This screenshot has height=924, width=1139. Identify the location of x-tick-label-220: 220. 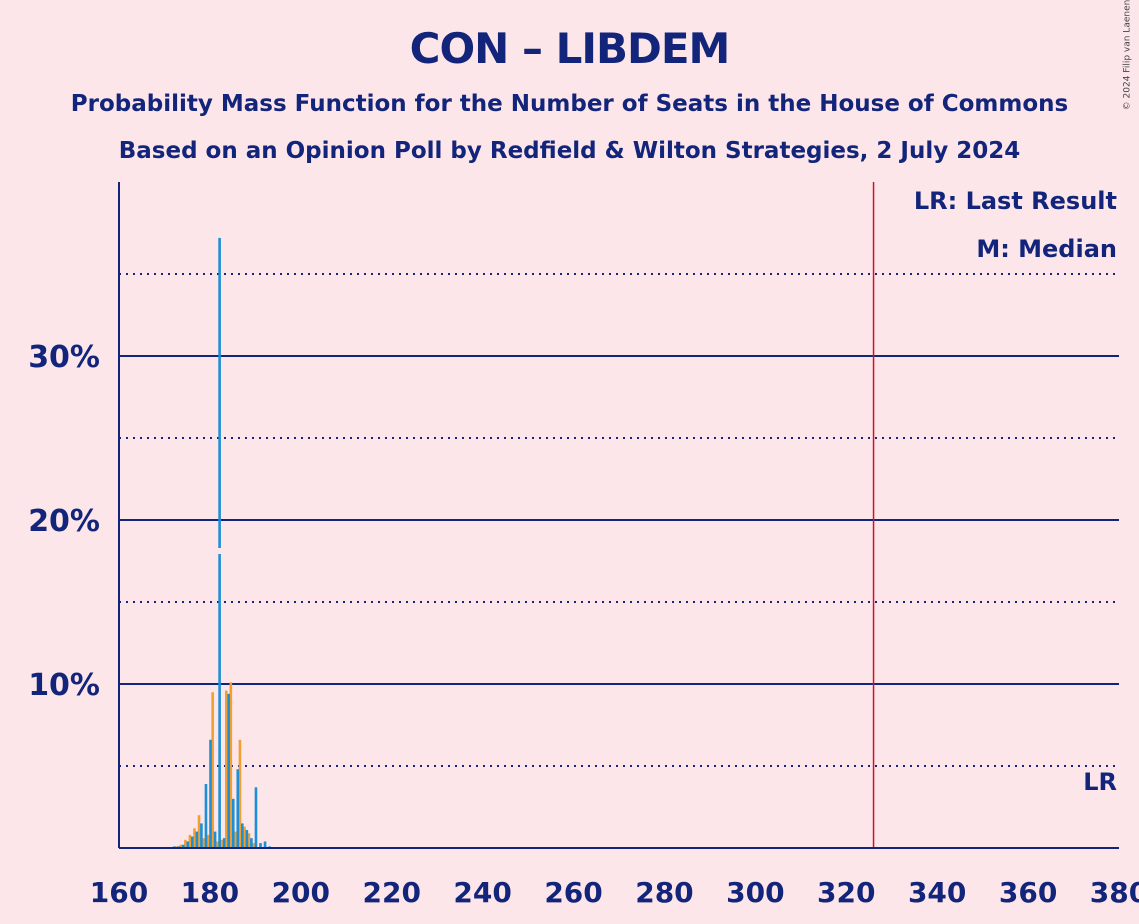
(392, 892).